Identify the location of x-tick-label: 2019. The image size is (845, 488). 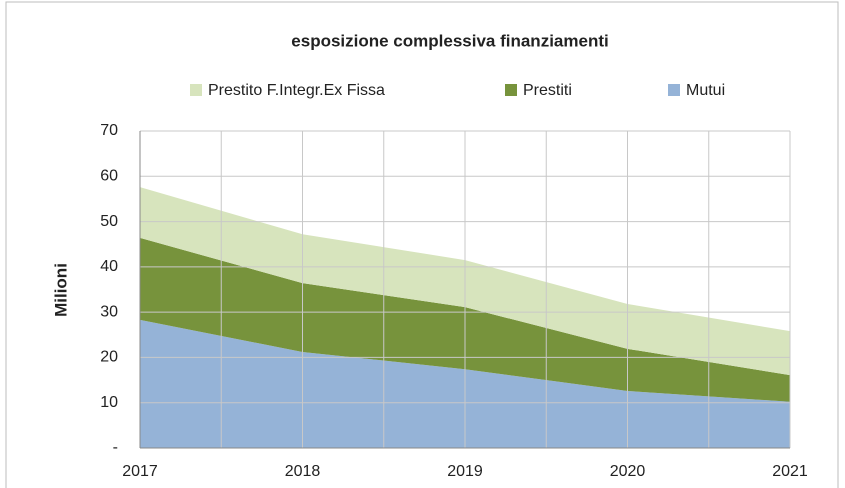
(465, 471).